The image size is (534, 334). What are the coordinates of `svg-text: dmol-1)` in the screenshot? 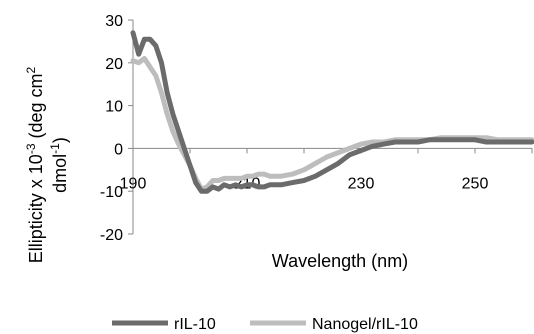 It's located at (59, 165).